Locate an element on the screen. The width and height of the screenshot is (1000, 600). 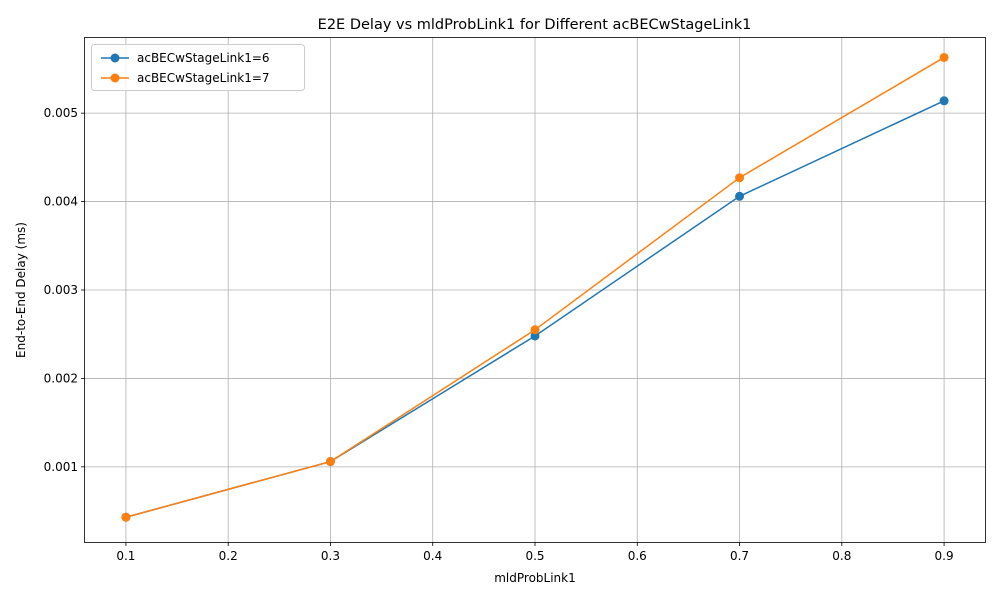
x-tick-label: 0.2 is located at coordinates (228, 556).